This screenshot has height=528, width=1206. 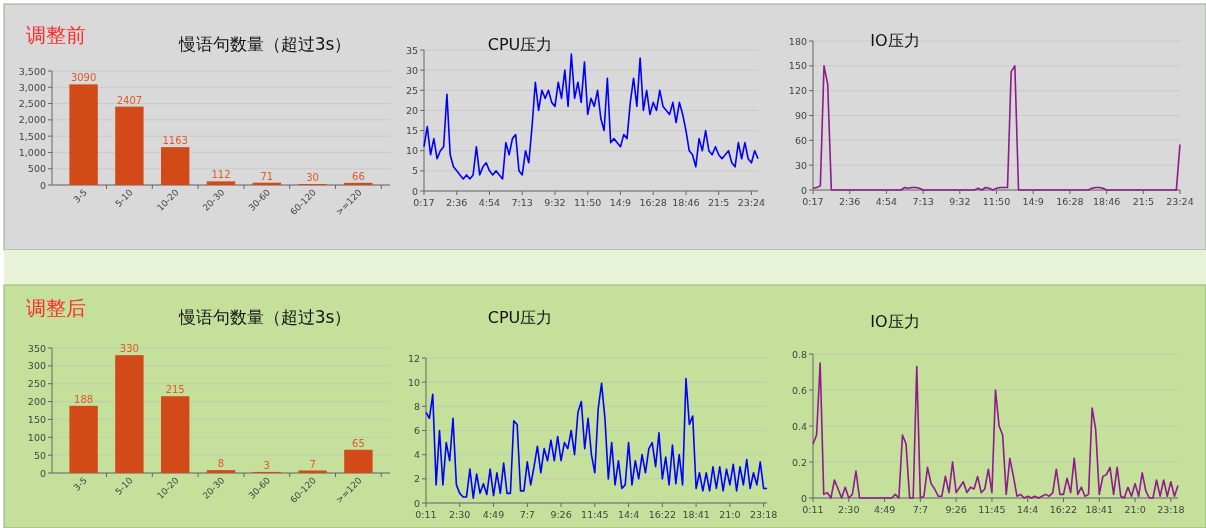 I want to click on x-tick-label: 23:24, so click(x=751, y=202).